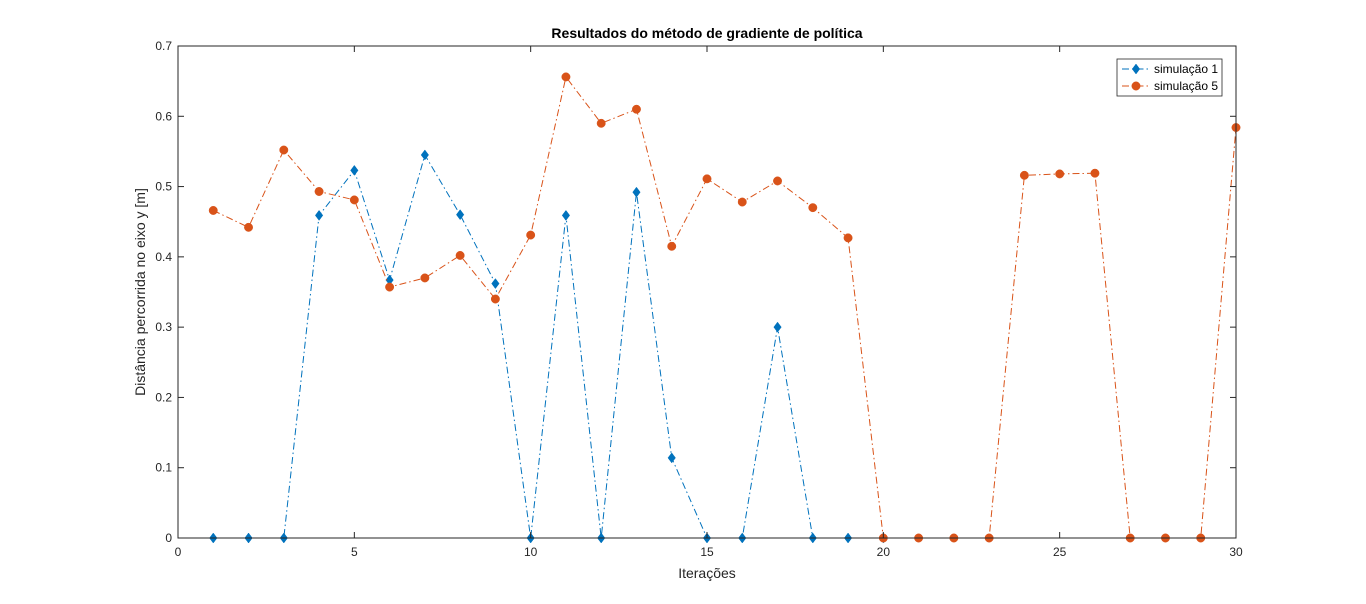  What do you see at coordinates (163, 46) in the screenshot?
I see `y-tick-label: 0.7` at bounding box center [163, 46].